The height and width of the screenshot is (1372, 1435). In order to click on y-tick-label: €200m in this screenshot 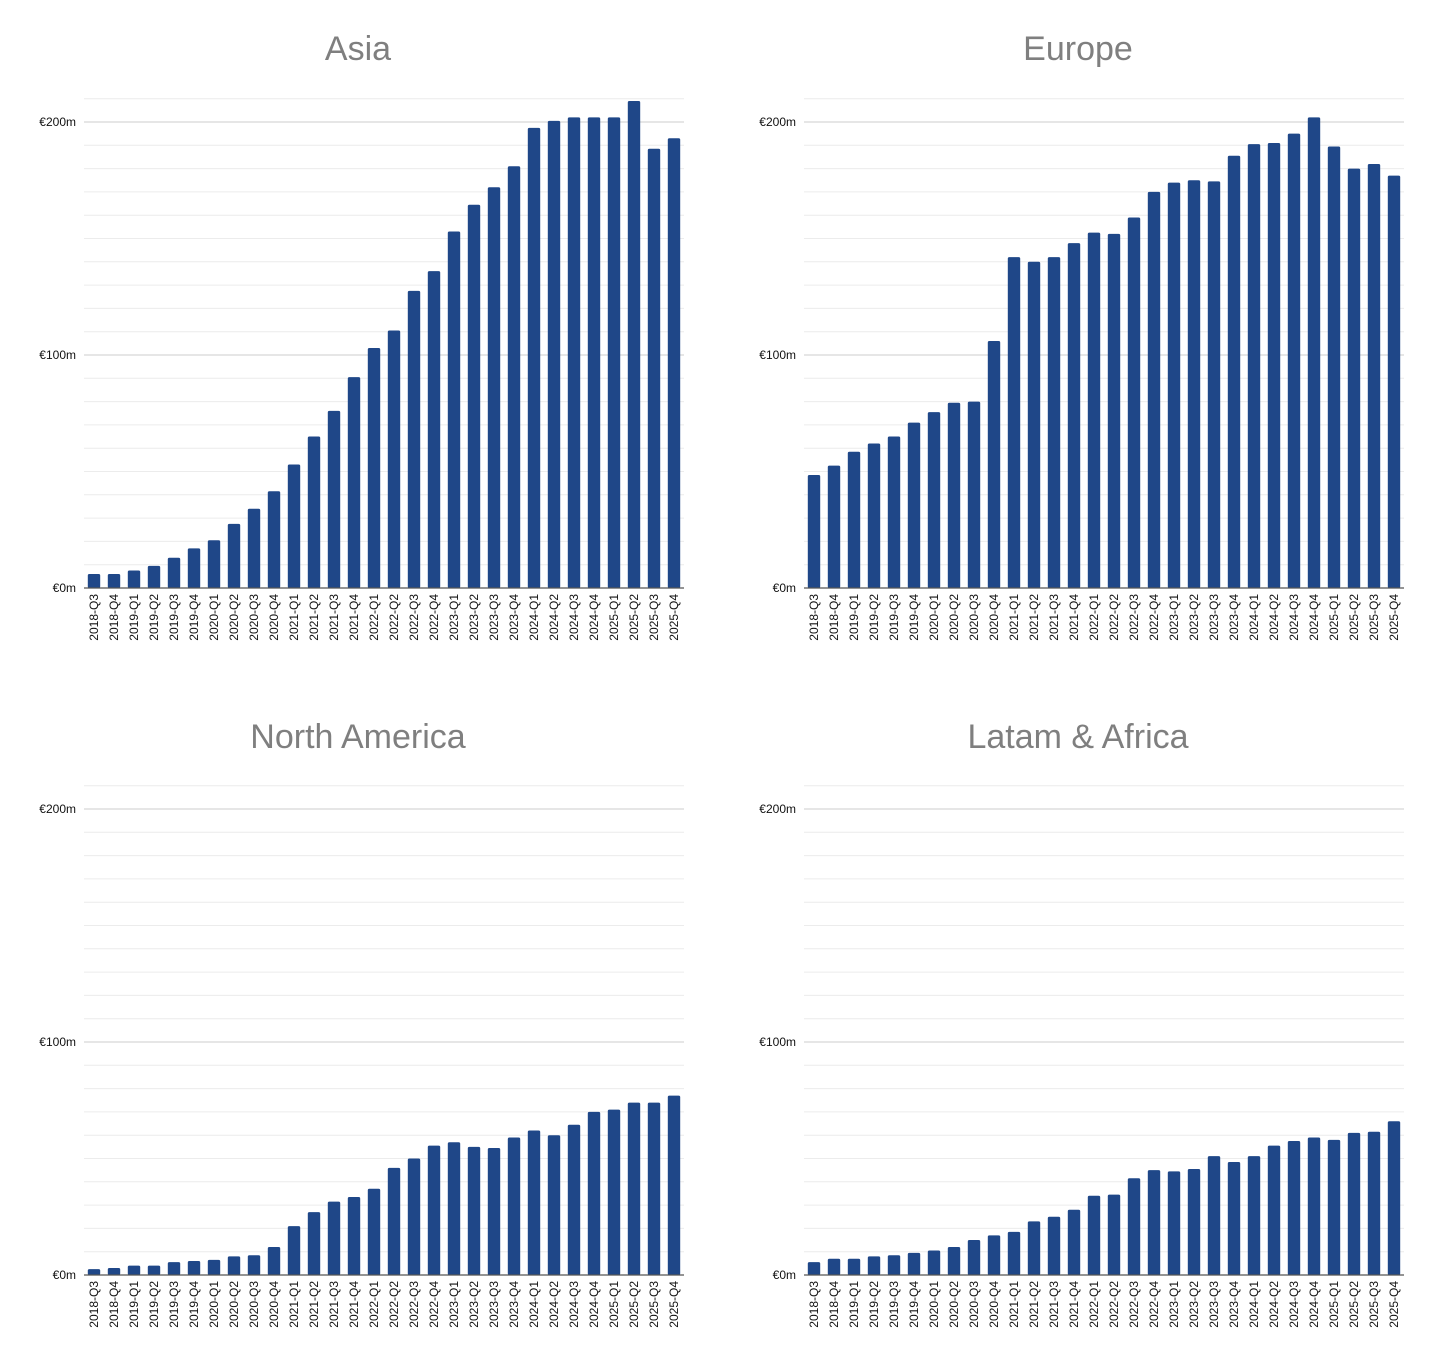, I will do `click(777, 122)`.